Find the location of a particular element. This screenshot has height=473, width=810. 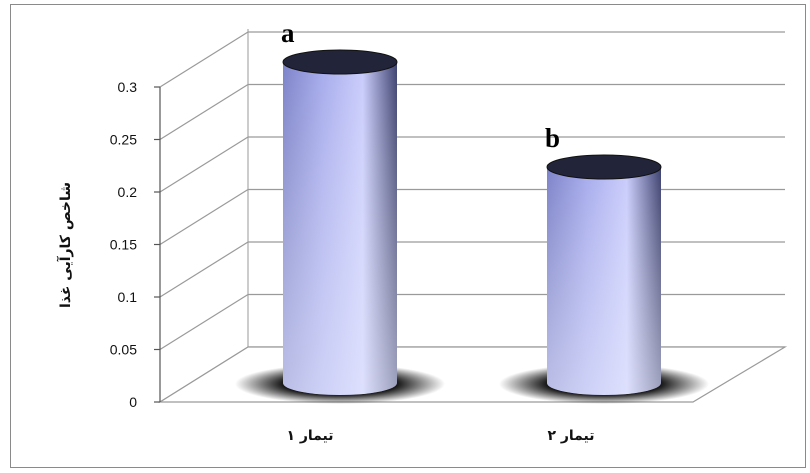

axis-layer: 0 0.05 0.1 0.15 0.2 0.25 0.3 شاخص کارآیی غذا is located at coordinates (108, 244).